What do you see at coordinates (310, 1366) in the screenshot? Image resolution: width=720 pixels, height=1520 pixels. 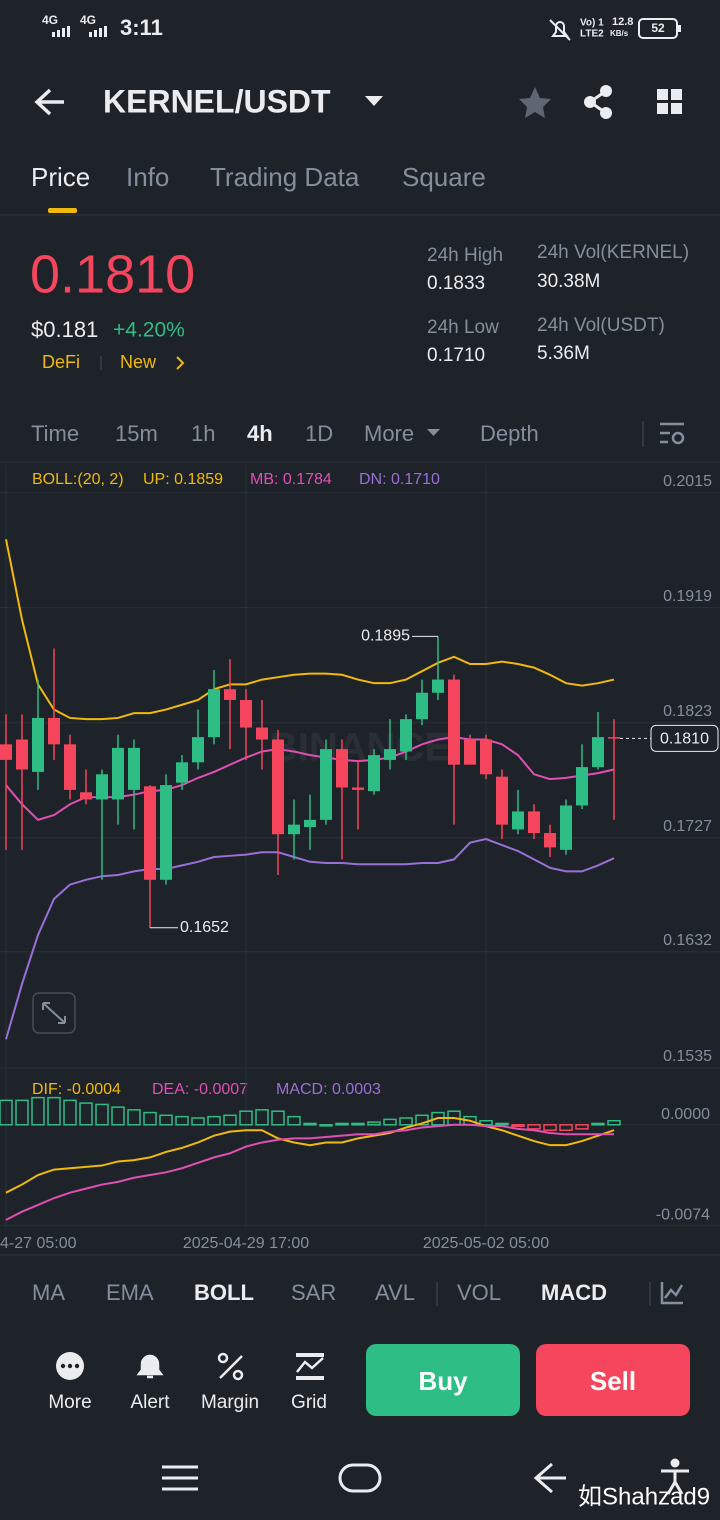 I see `grid-icon` at bounding box center [310, 1366].